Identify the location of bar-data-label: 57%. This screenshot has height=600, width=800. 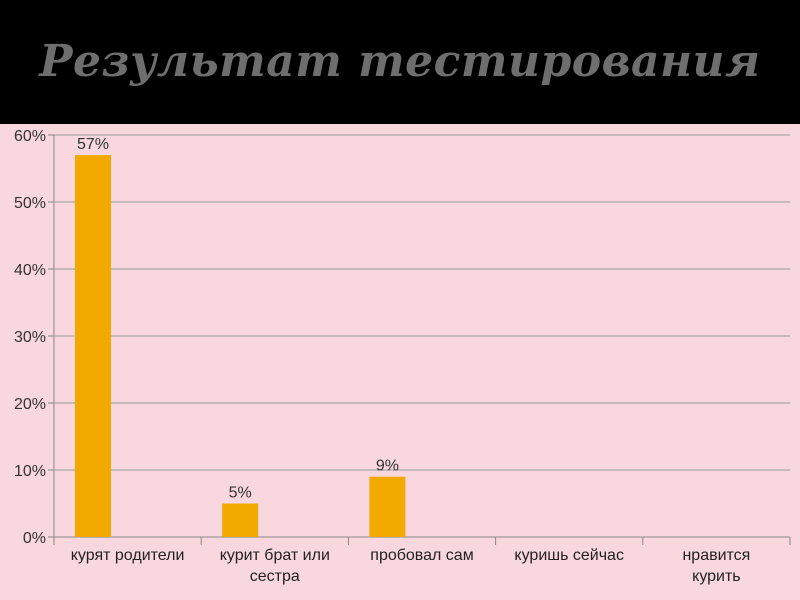
(93, 144).